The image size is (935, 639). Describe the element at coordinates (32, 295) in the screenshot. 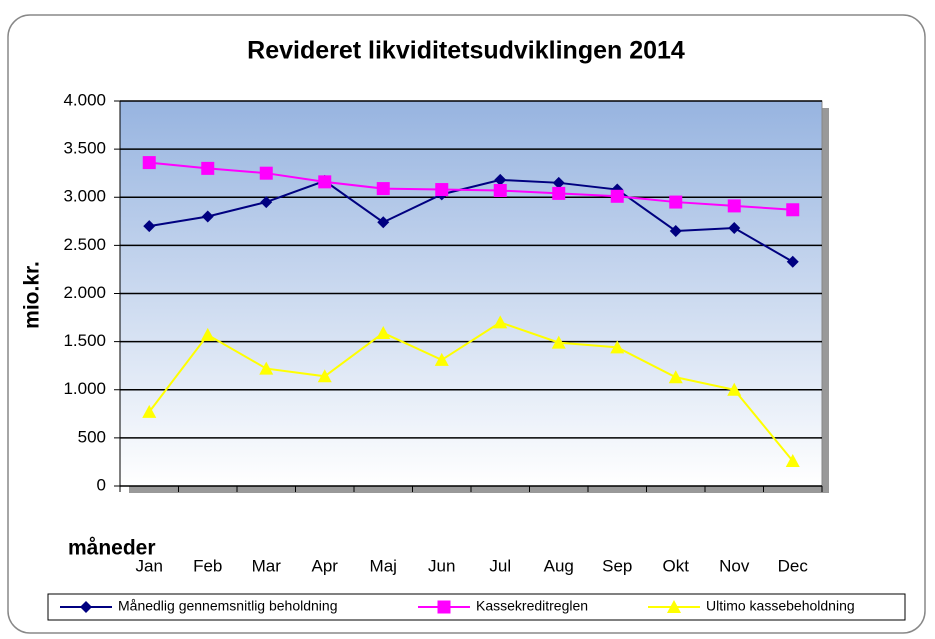

I see `y-axis-title: mio.kr.` at that location.